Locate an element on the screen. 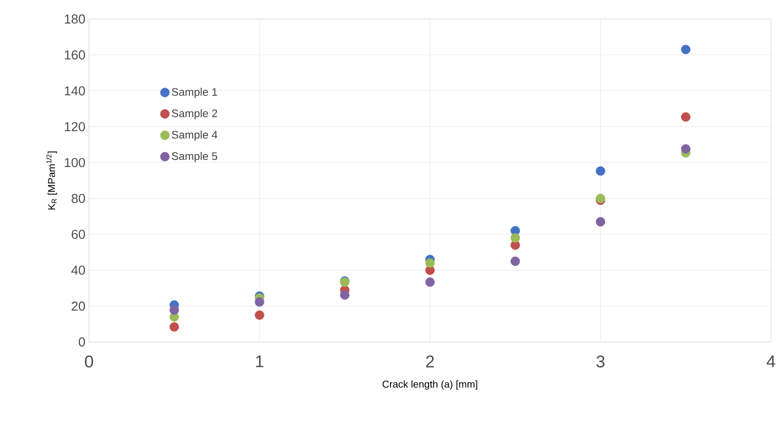 This screenshot has height=423, width=779. x-tick-label: 2 is located at coordinates (430, 362).